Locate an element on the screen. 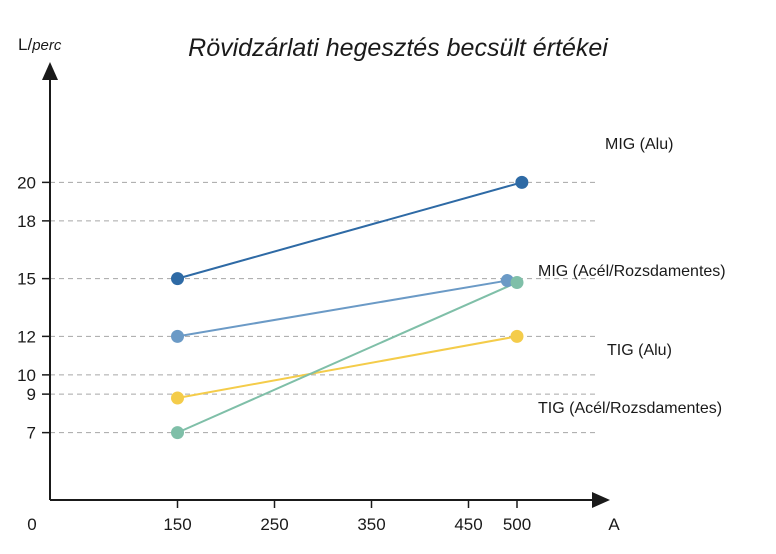 The height and width of the screenshot is (554, 776). series-label: TIG (Acél/Rozsdamentes) is located at coordinates (630, 408).